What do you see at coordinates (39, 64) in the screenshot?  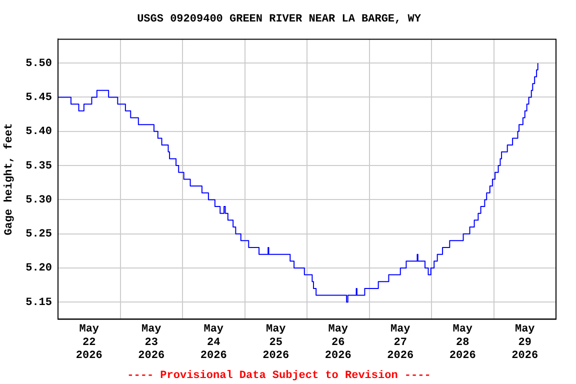 I see `y-tick-label: 5.50` at bounding box center [39, 64].